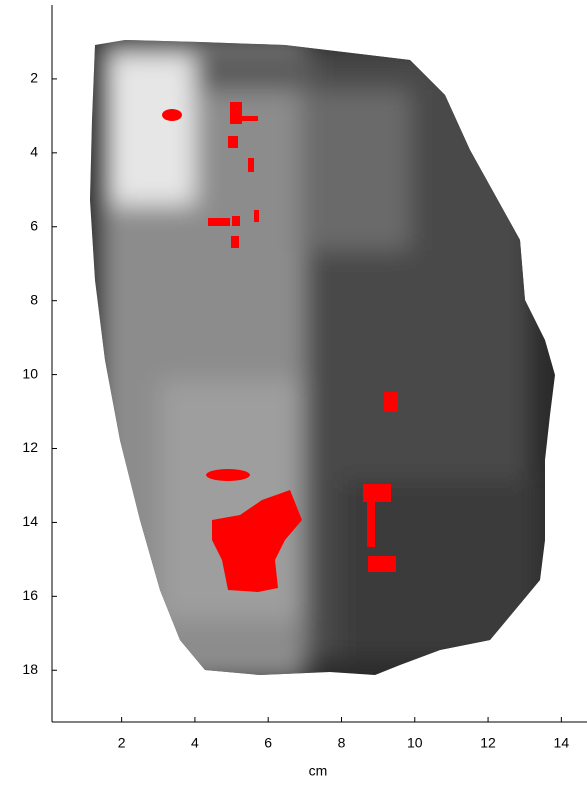 Image resolution: width=587 pixels, height=789 pixels. What do you see at coordinates (195, 743) in the screenshot?
I see `x-tick-label: 4` at bounding box center [195, 743].